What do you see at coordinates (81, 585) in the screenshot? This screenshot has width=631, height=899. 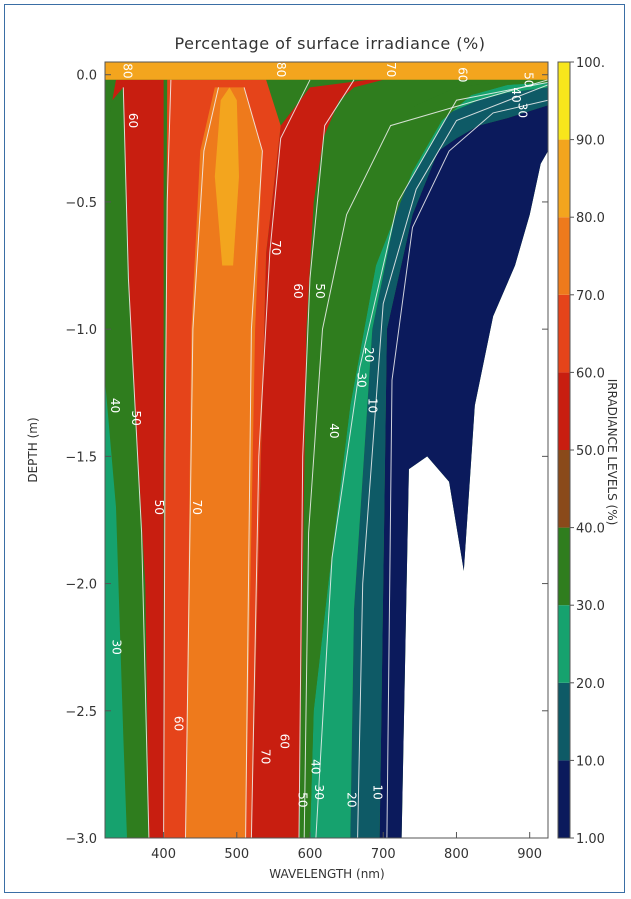 I see `y-tick-label: −2.0` at bounding box center [81, 585].